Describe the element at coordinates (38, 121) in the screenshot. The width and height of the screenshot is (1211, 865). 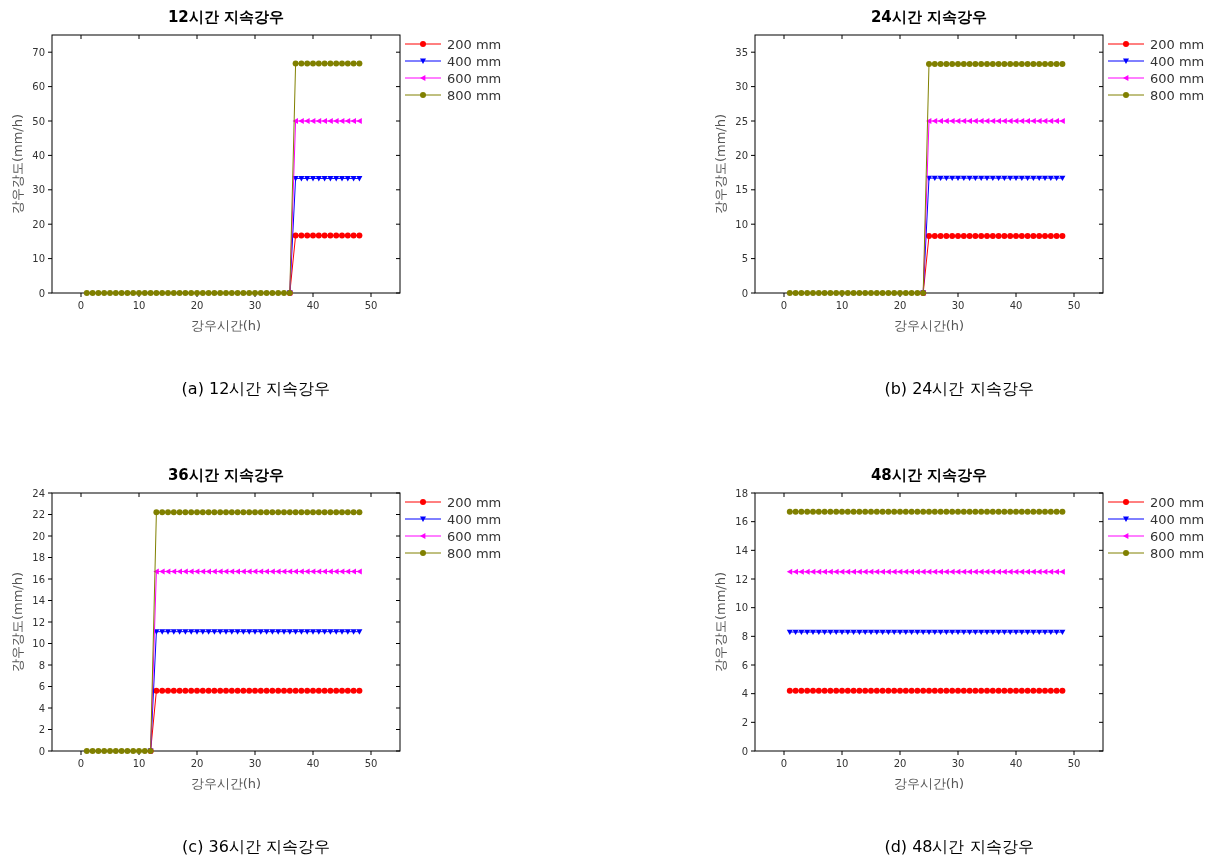
I see `y-tick-label: 50` at that location.